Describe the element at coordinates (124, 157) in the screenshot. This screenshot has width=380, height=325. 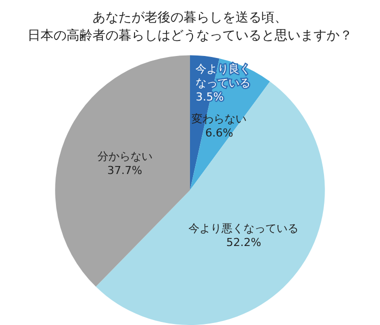
I see `slice-label: 分からない` at that location.